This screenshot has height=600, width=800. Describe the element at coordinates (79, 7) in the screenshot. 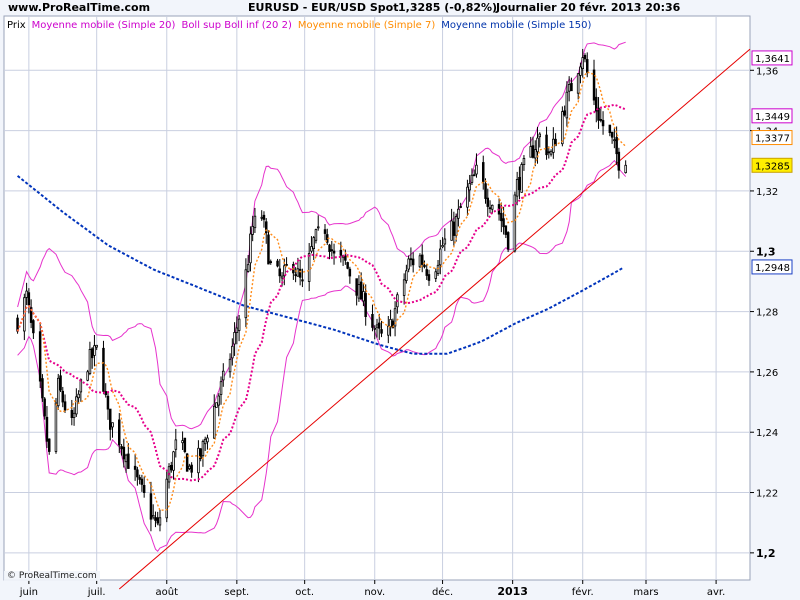

I see `site-name: www.ProRealTime.com` at that location.